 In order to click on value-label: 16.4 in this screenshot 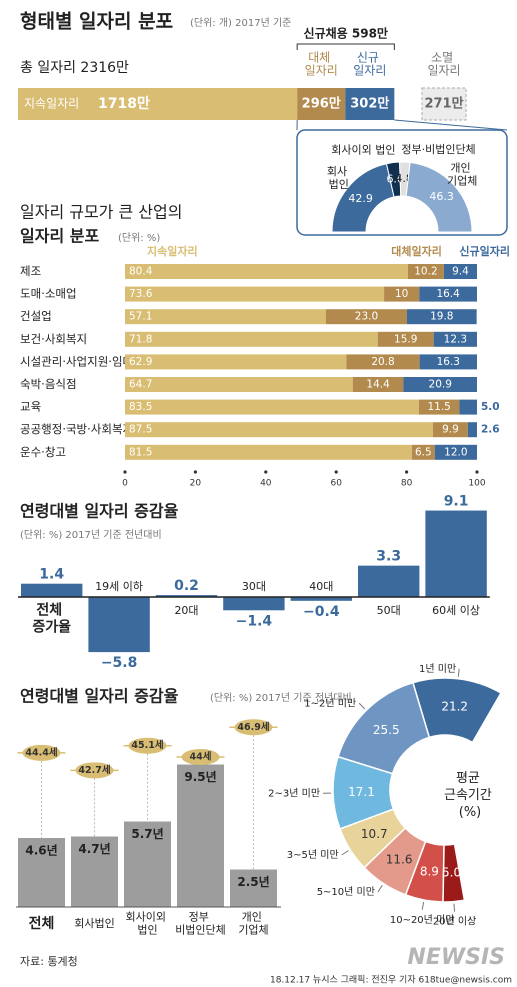, I will do `click(448, 294)`.